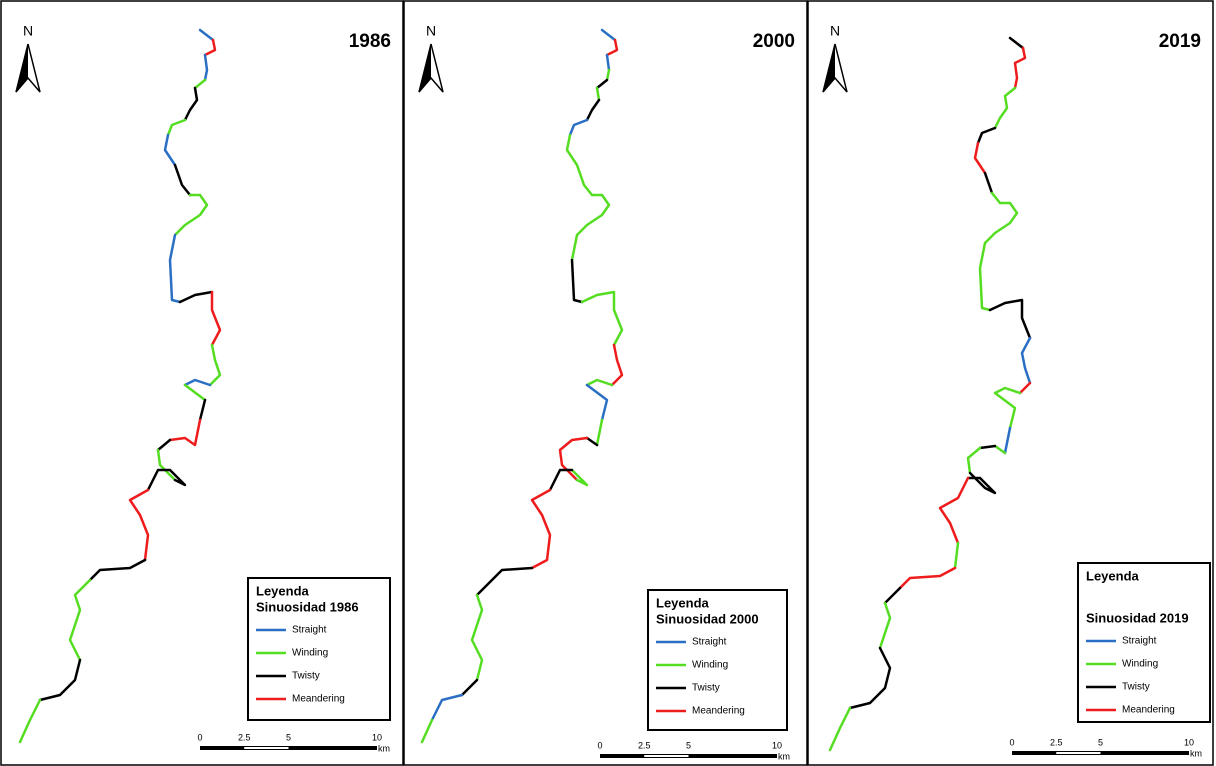 The width and height of the screenshot is (1216, 766). Describe the element at coordinates (370, 41) in the screenshot. I see `panel-year: 1986` at that location.